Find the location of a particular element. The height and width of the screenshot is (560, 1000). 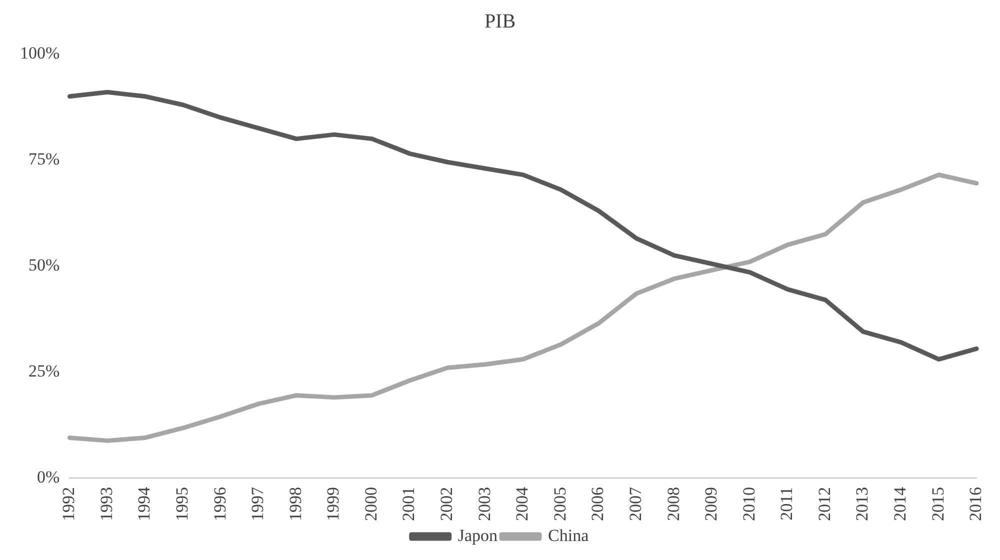

x-tick-label: 2012 is located at coordinates (824, 504).